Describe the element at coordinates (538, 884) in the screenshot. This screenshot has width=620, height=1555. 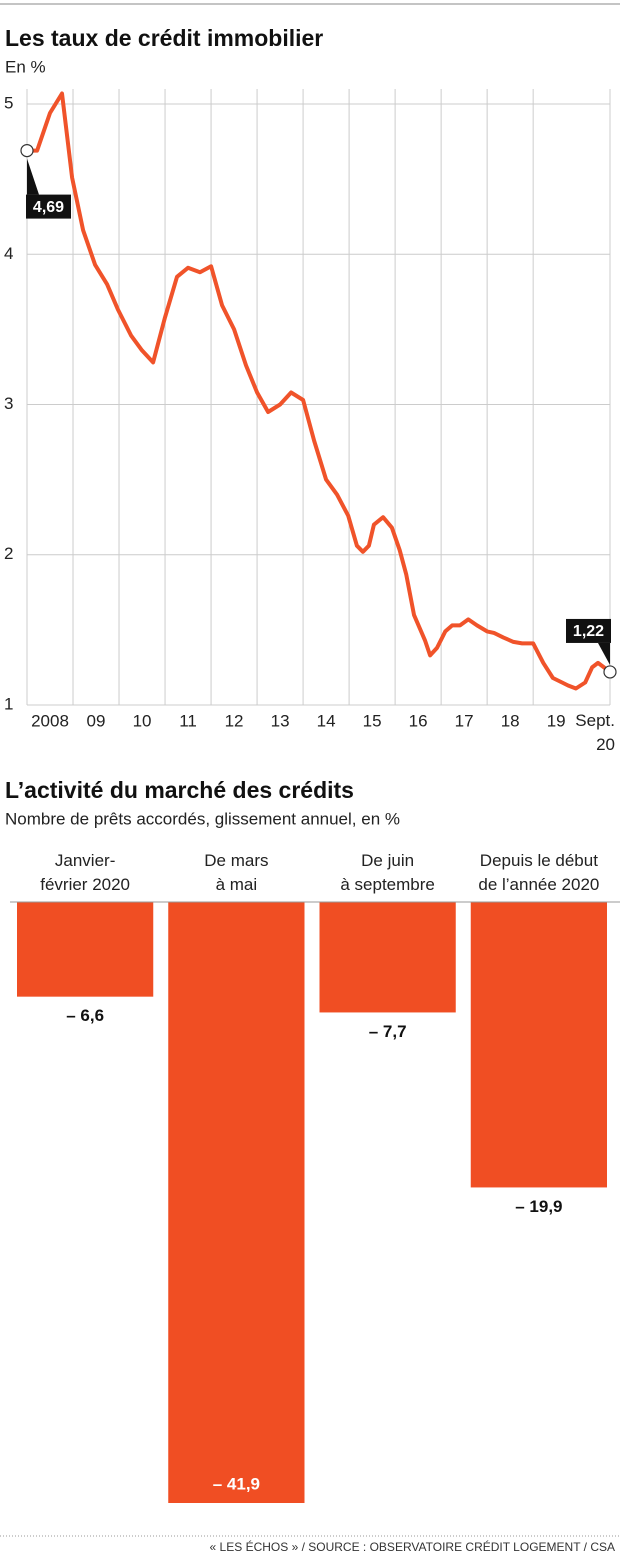
I see `category-label-line: de l’année 2020` at that location.